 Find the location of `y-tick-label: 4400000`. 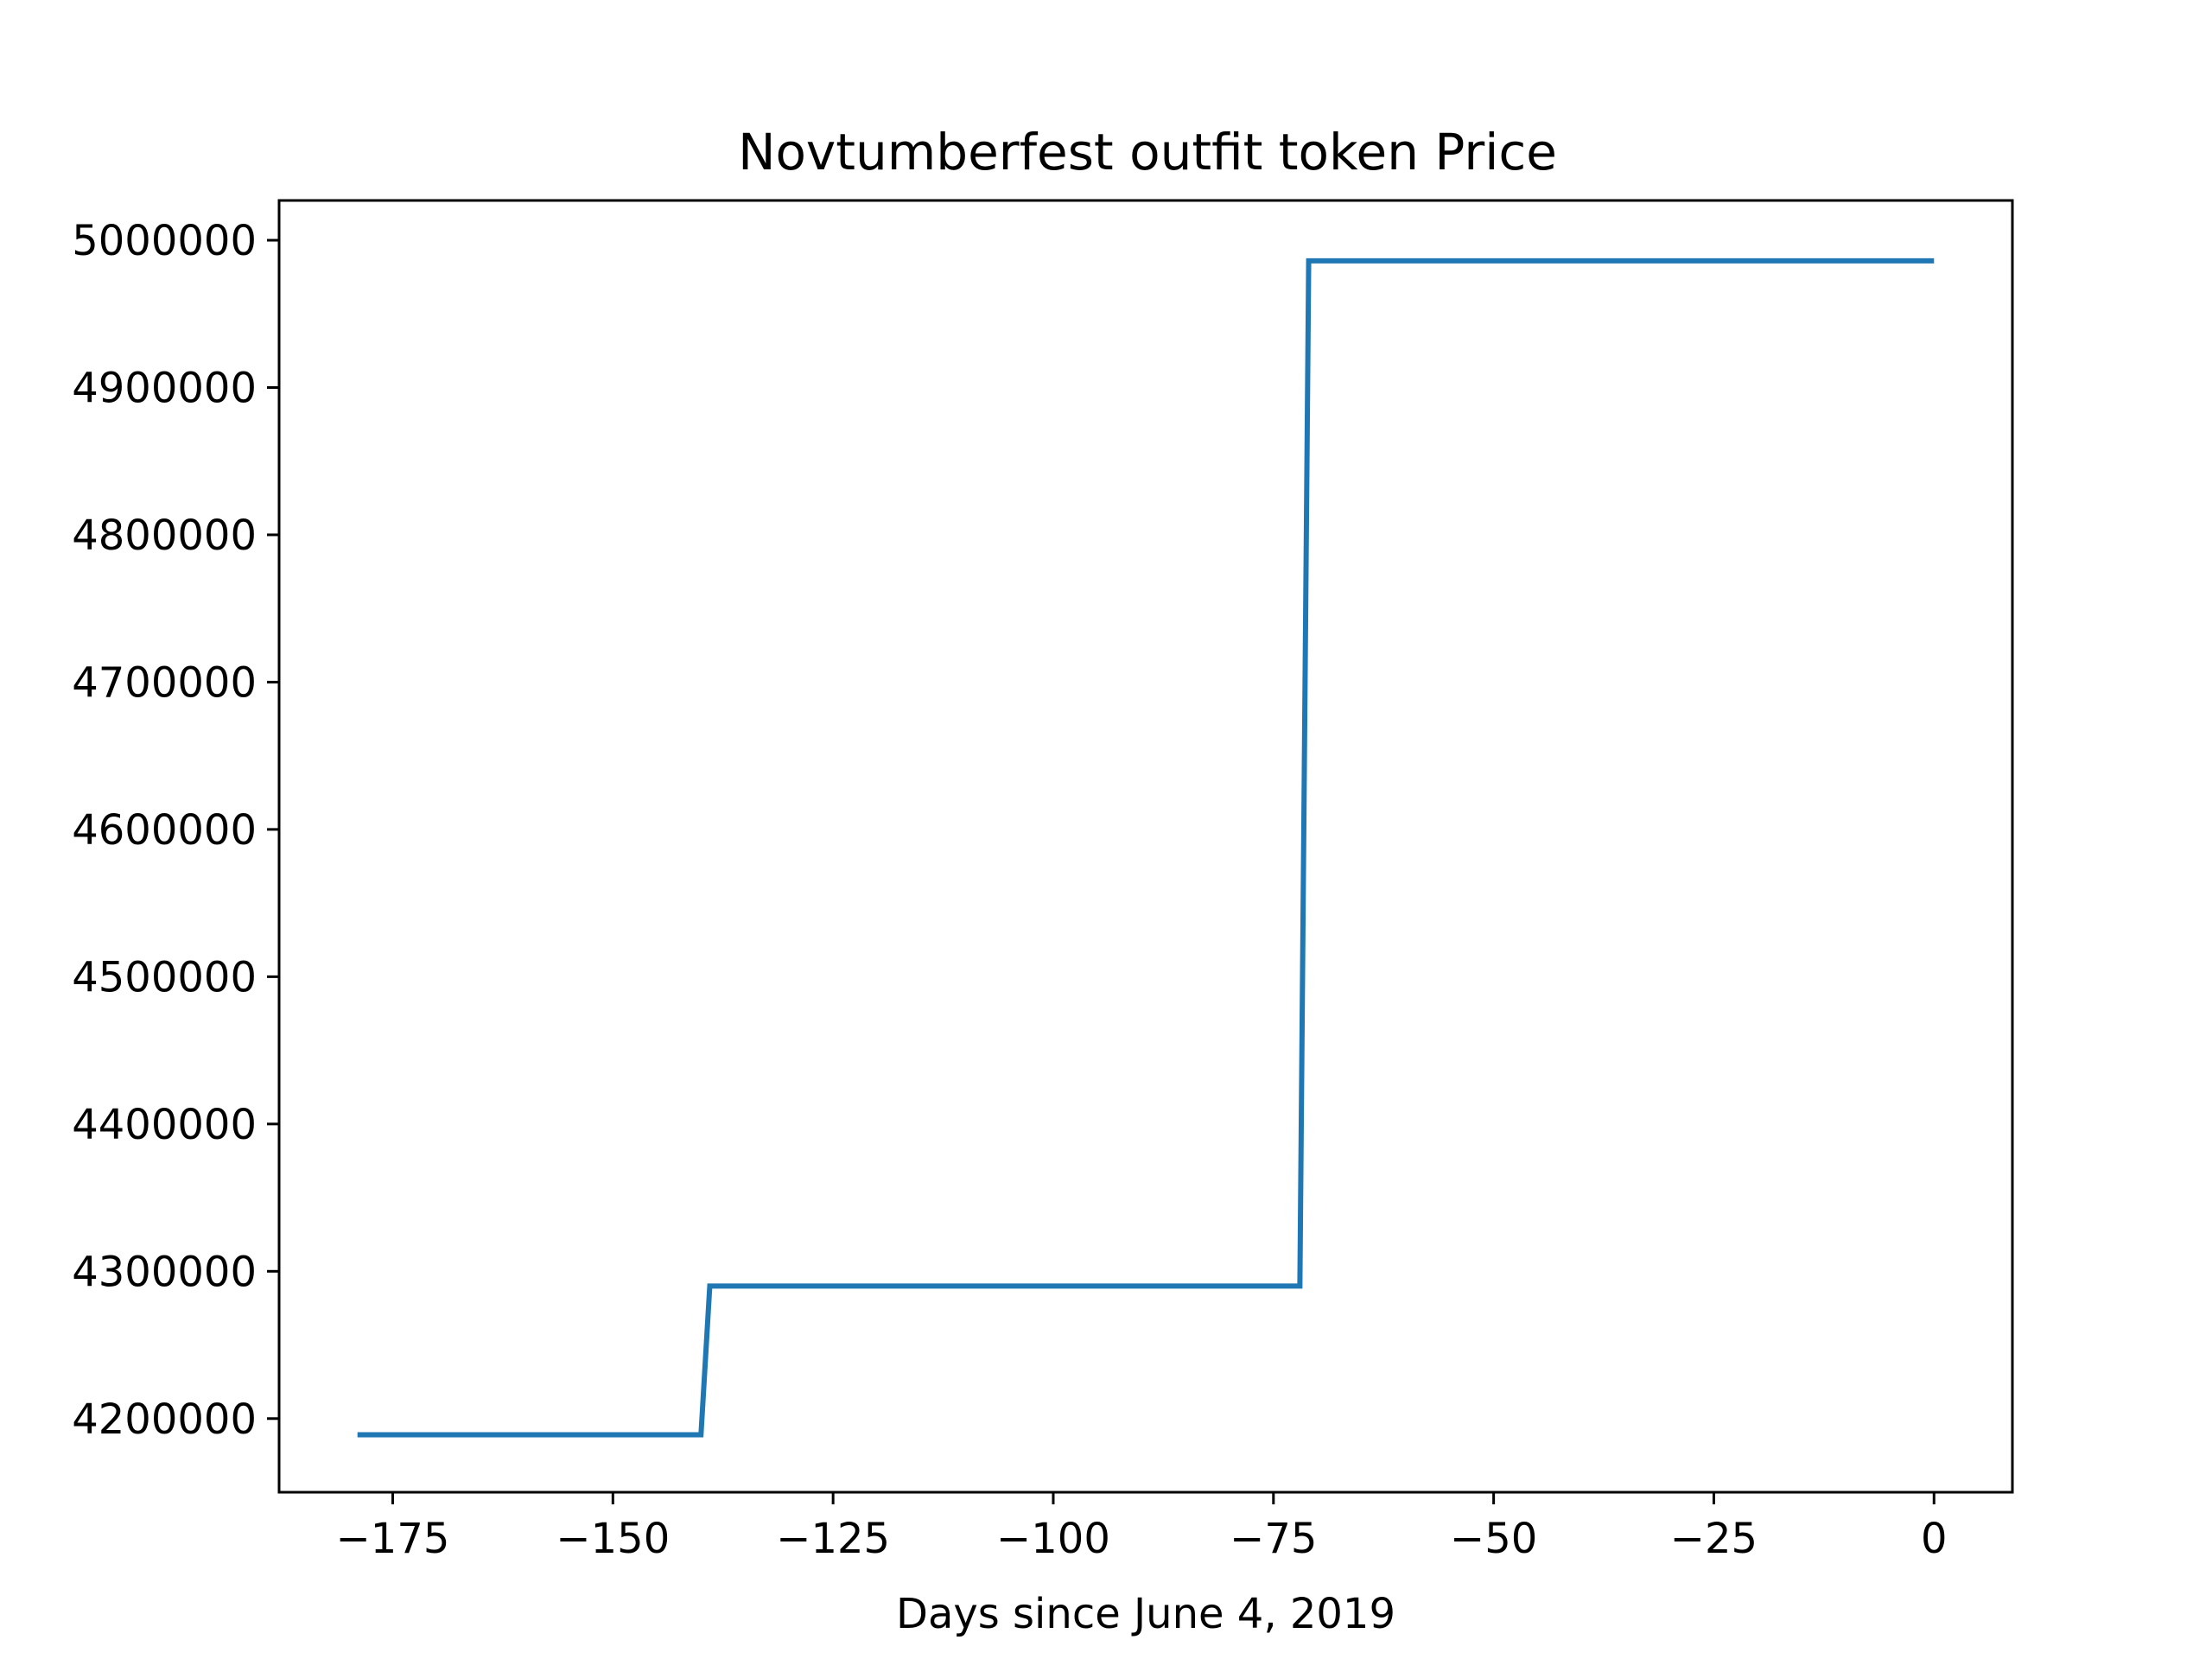

y-tick-label: 4400000 is located at coordinates (164, 1125).